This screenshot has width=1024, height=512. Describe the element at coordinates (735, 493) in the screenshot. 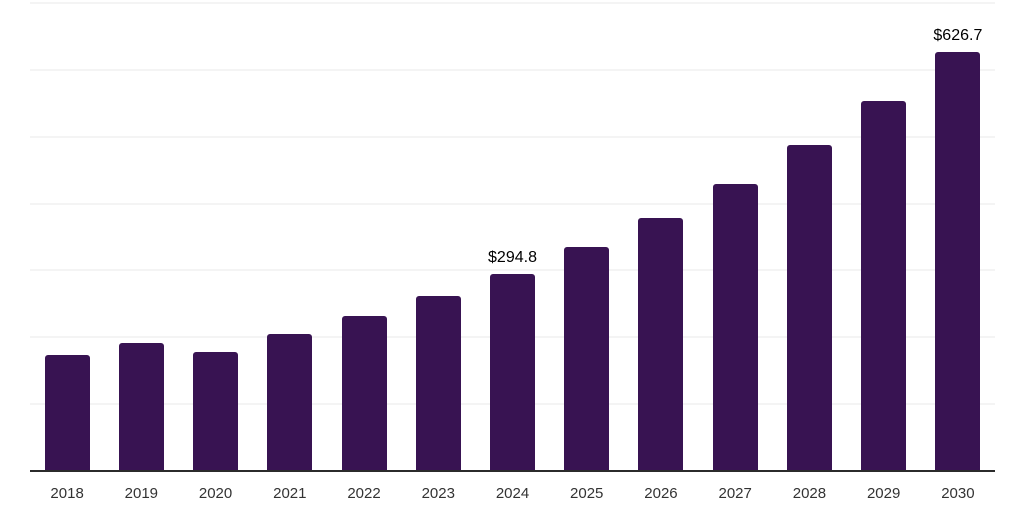

I see `x-tick-label-2027: 2027` at that location.